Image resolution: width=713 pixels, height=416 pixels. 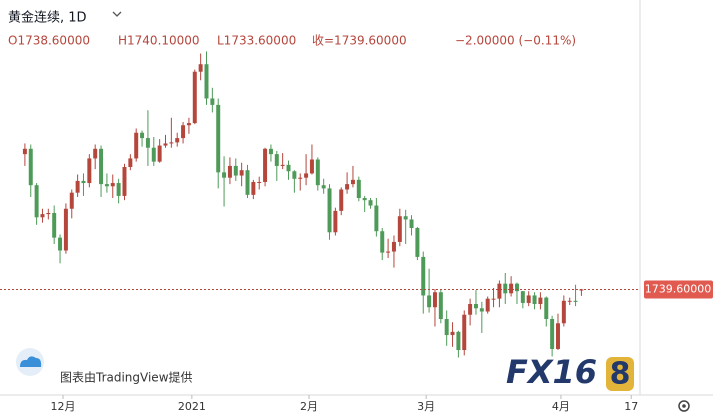 I want to click on last-price-label: 1739.60000, so click(x=678, y=288).